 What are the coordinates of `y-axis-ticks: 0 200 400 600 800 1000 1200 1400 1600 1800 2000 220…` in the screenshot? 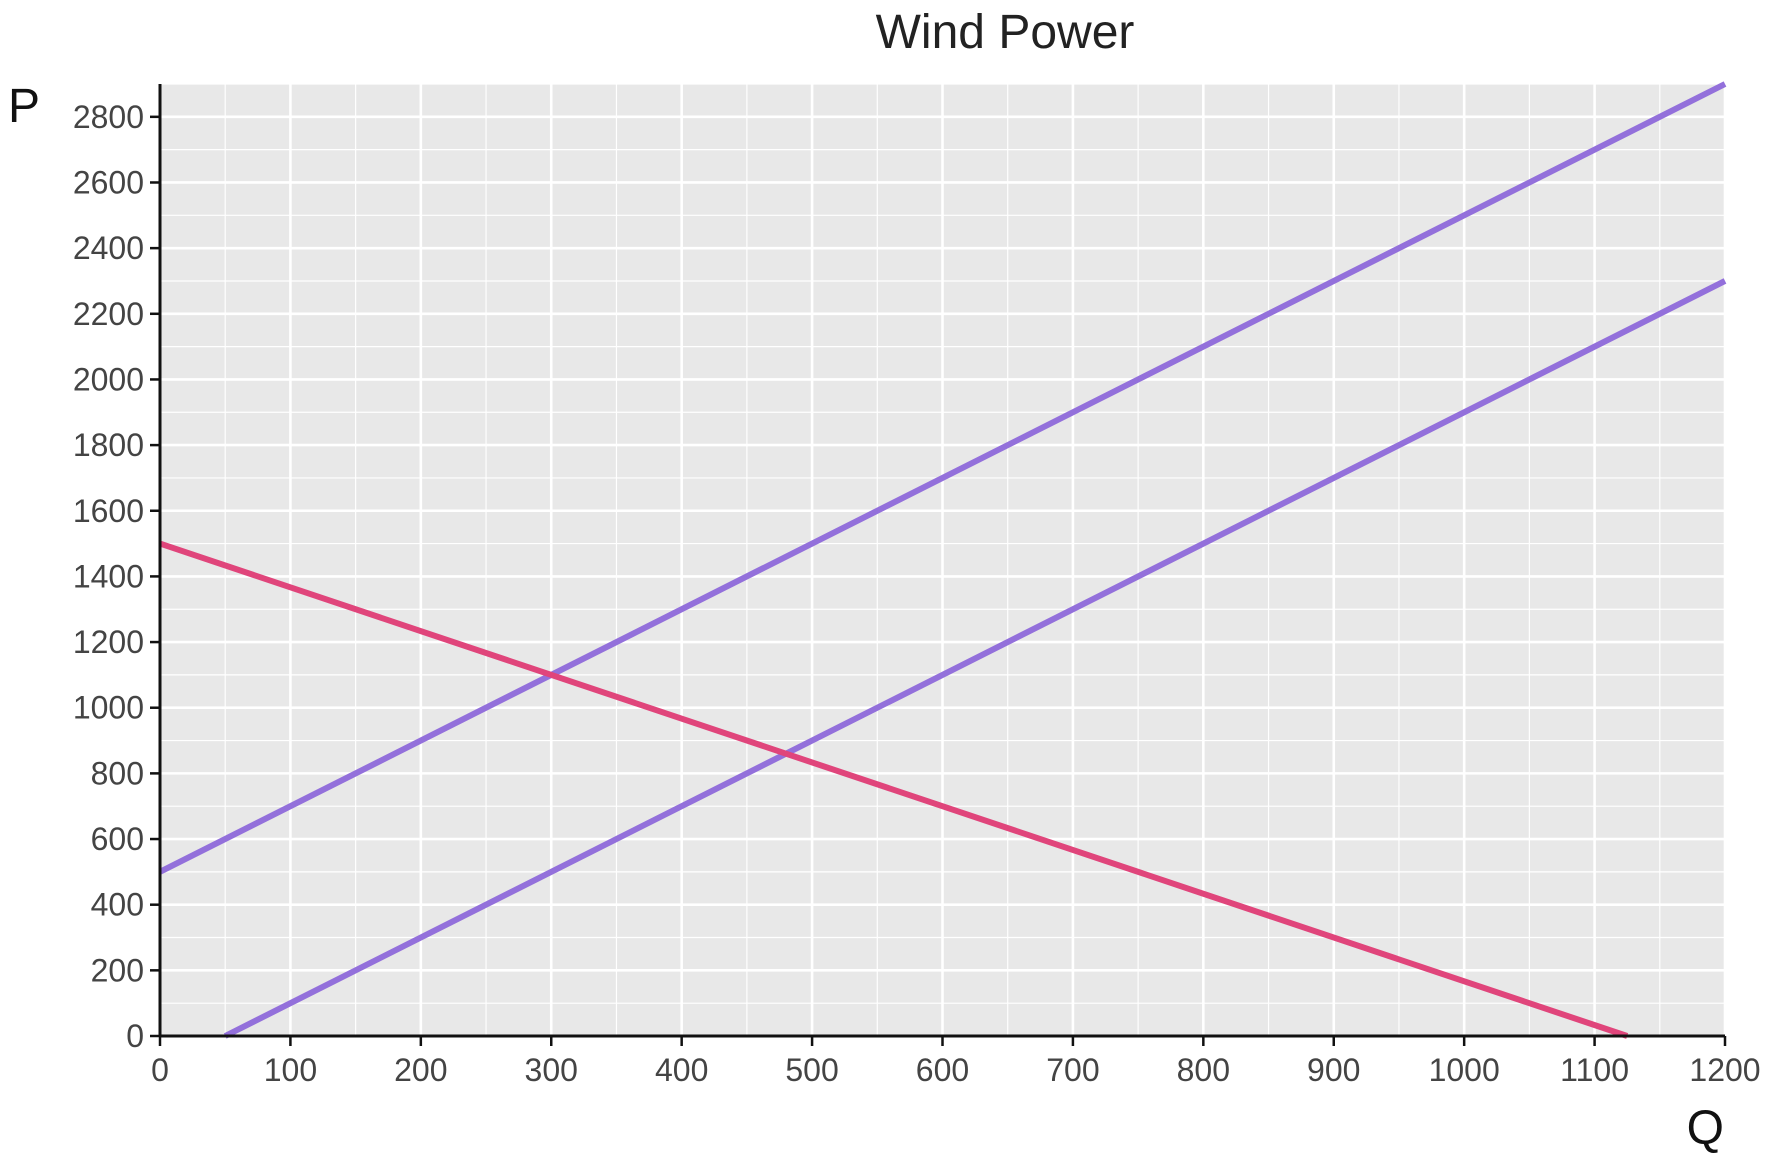 It's located at (116, 576).